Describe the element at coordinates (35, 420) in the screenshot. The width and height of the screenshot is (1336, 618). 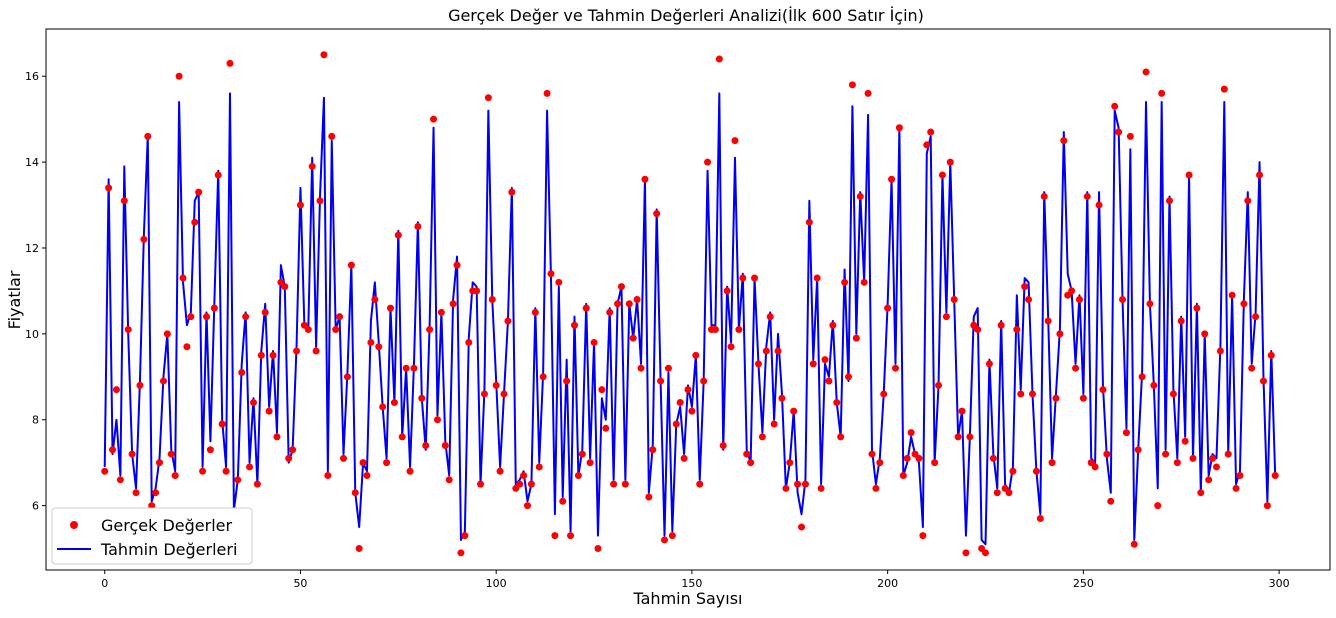
I see `y-tick-label: 8` at that location.